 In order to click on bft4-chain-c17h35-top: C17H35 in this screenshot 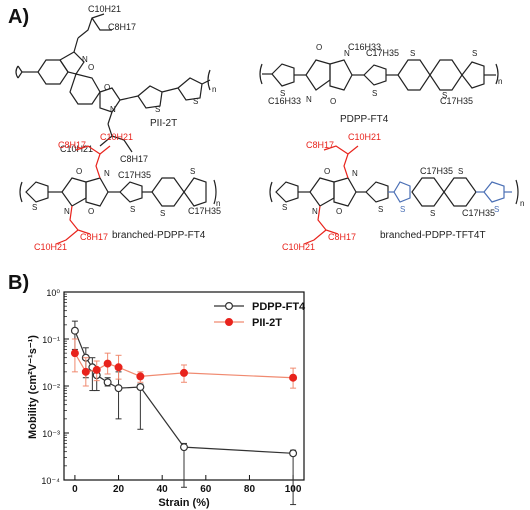, I will do `click(134, 175)`.